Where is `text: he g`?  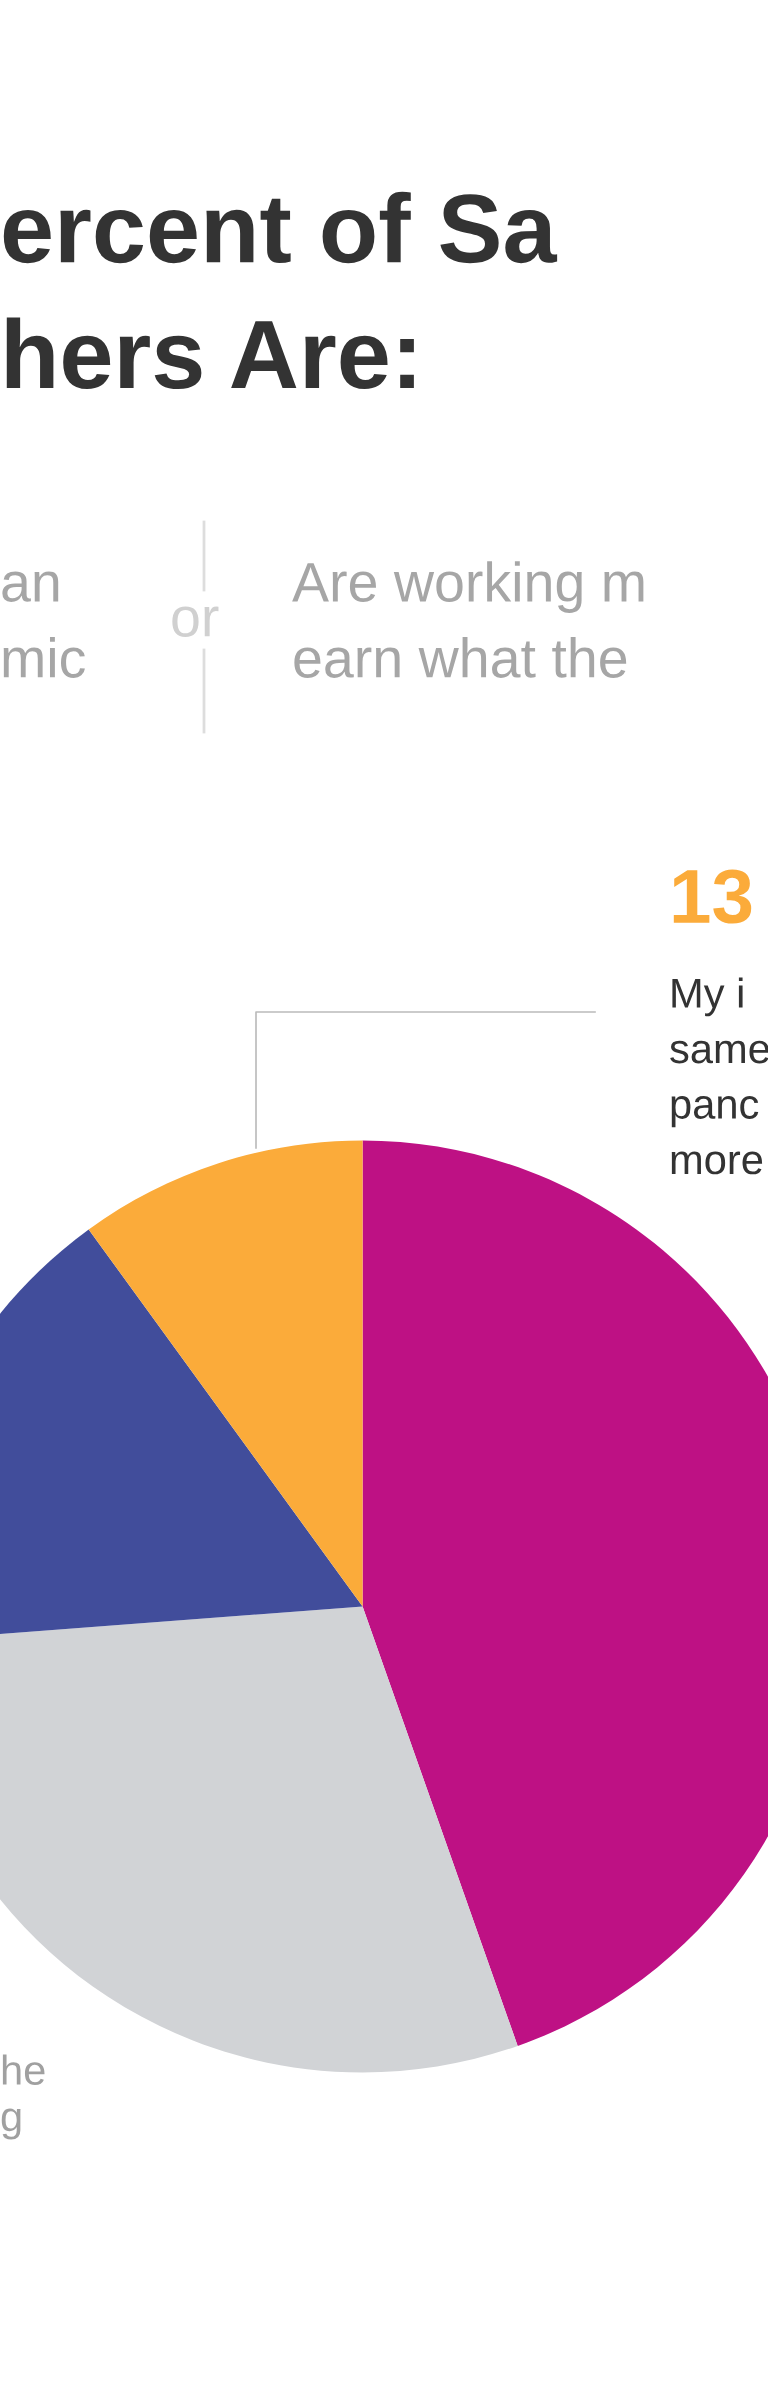
text: he g is located at coordinates (23, 2097).